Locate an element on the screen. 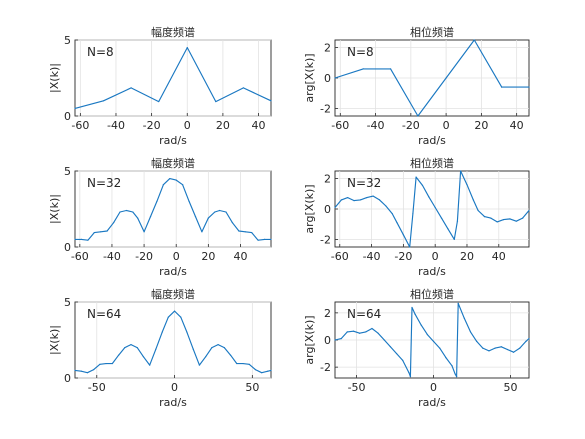 The image size is (585, 439). series-line is located at coordinates (173, 78).